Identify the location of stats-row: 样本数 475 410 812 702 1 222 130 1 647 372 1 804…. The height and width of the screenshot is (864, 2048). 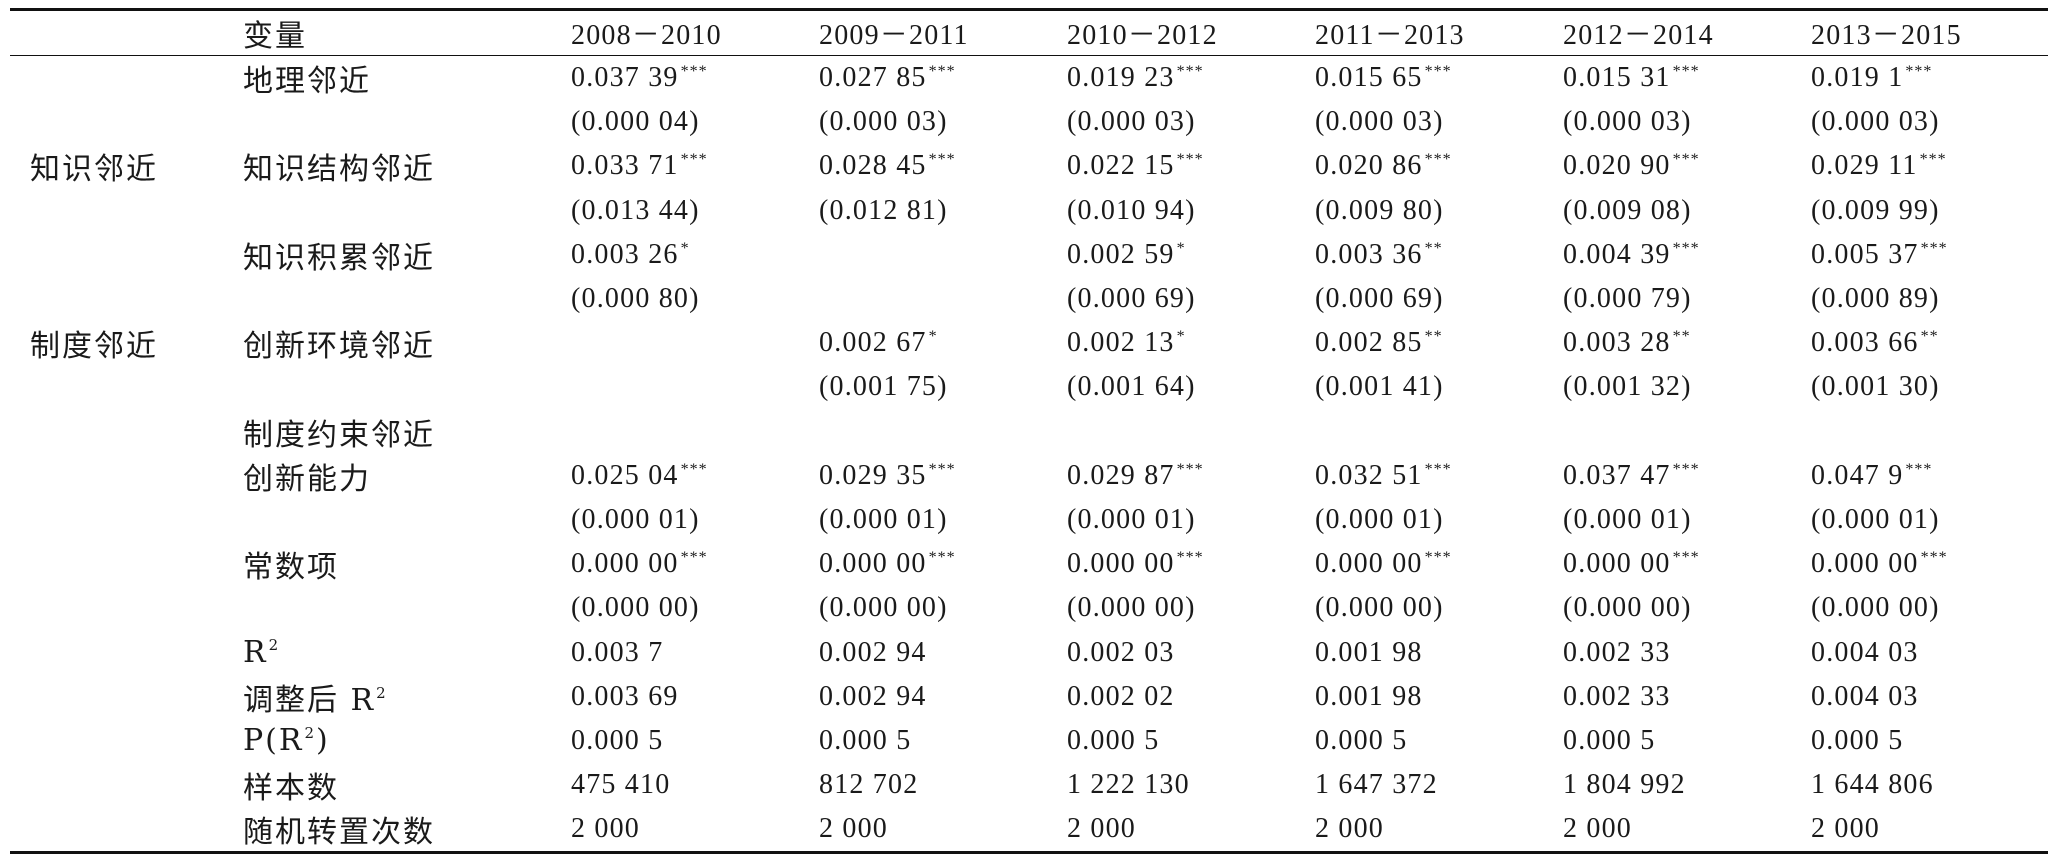
(1029, 785).